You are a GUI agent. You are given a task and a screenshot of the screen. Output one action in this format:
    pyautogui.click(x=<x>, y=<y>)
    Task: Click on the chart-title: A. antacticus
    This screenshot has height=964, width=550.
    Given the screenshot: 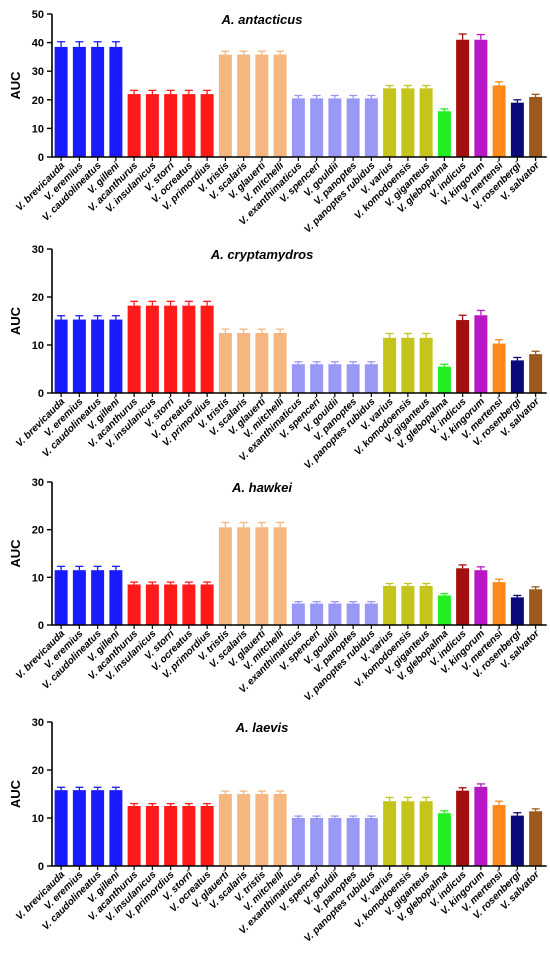 What is the action you would take?
    pyautogui.click(x=262, y=19)
    